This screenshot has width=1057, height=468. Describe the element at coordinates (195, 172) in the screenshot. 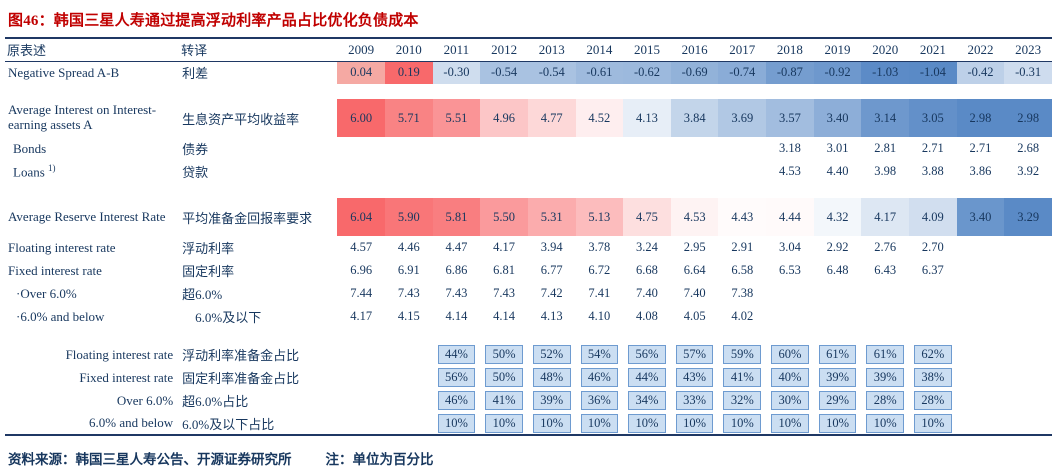

I see `row-label-cn: 贷款` at that location.